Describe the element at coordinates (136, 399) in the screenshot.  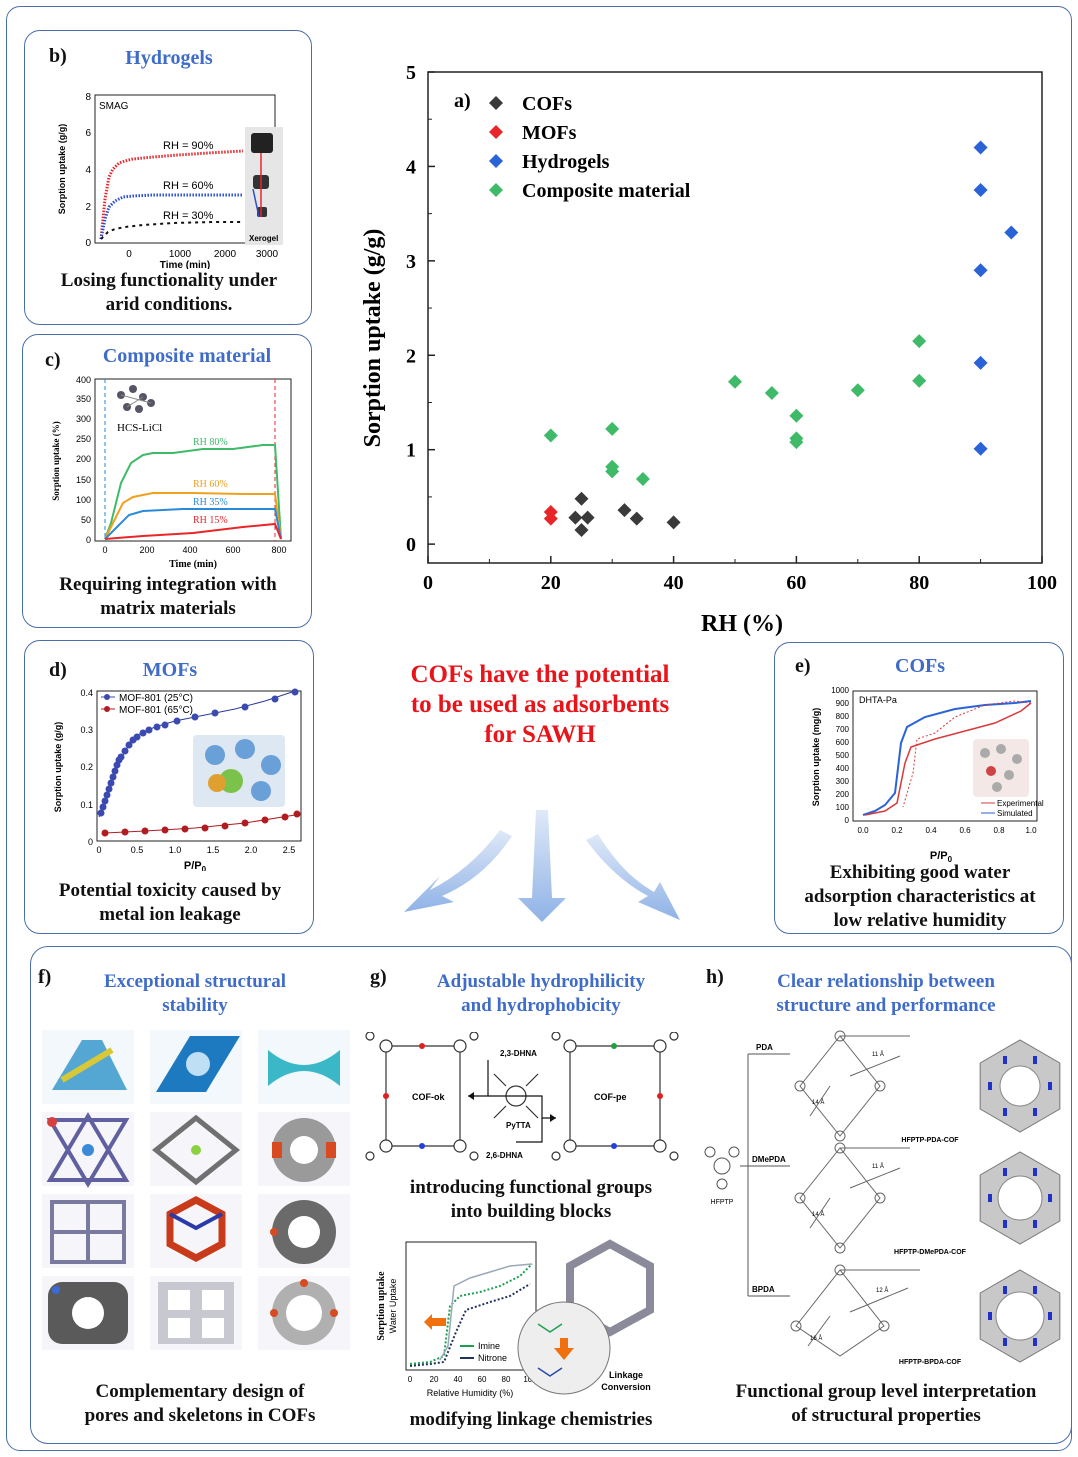
I see `hcs-licl-icon` at that location.